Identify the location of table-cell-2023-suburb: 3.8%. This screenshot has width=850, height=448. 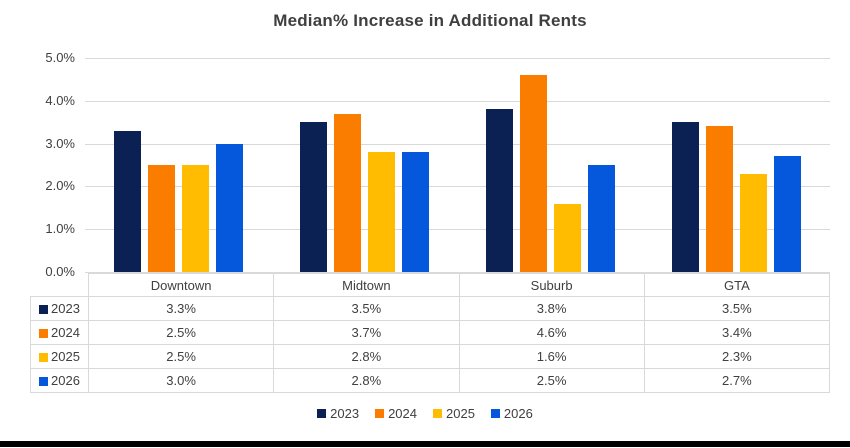
(551, 308).